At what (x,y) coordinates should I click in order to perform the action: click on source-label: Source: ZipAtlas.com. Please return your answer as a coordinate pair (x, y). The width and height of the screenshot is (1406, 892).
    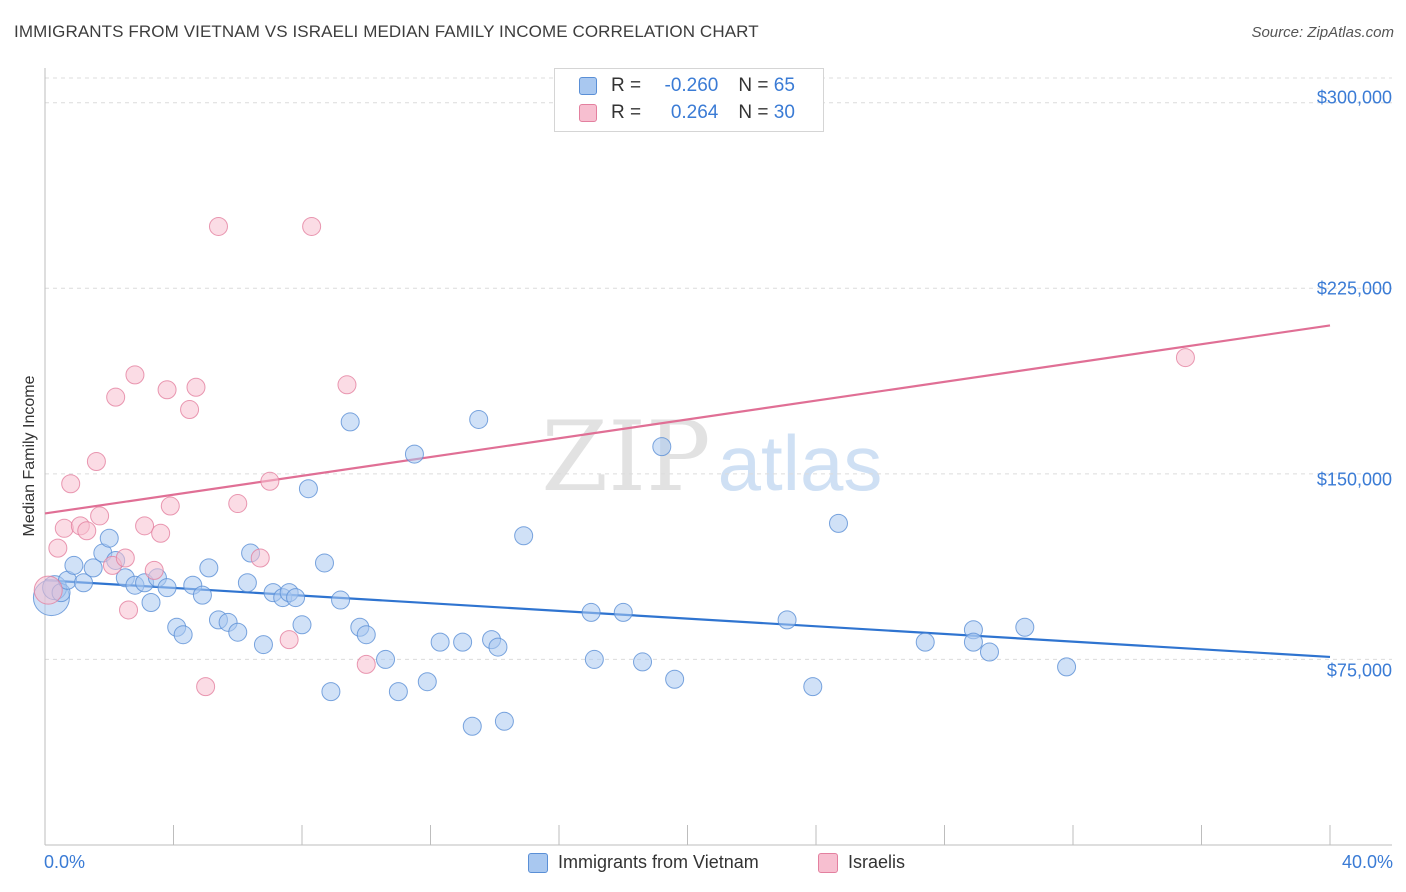
    Looking at the image, I should click on (1322, 32).